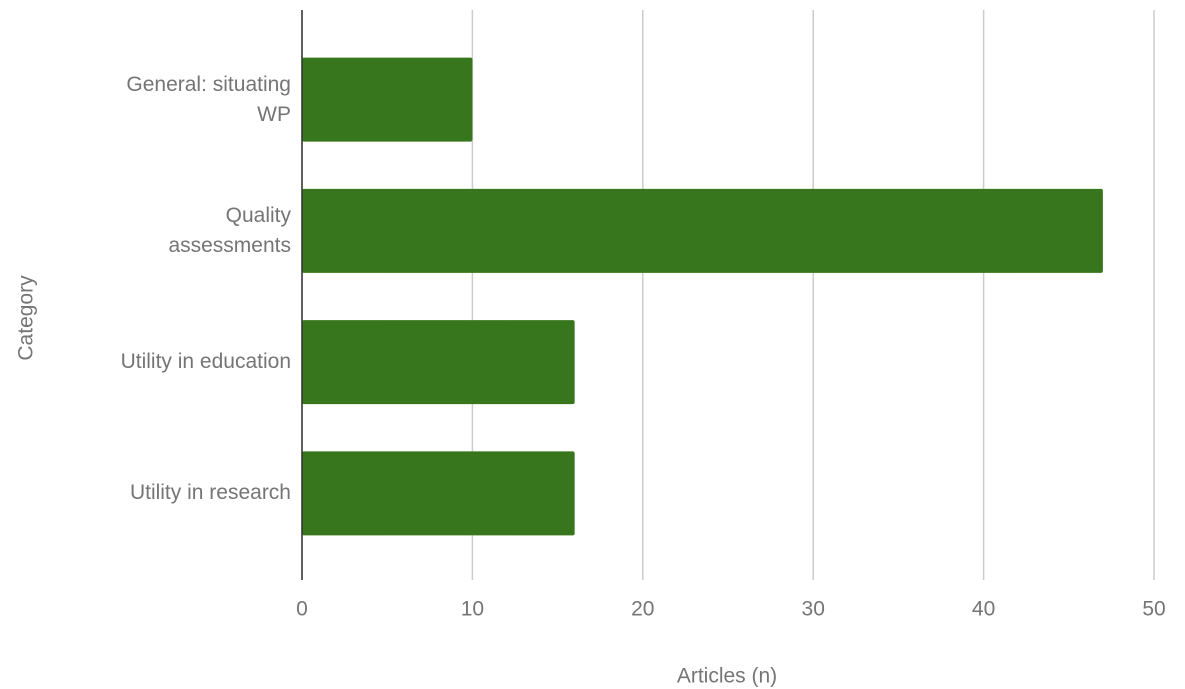  I want to click on y-tick-label: Utility in education, so click(205, 362).